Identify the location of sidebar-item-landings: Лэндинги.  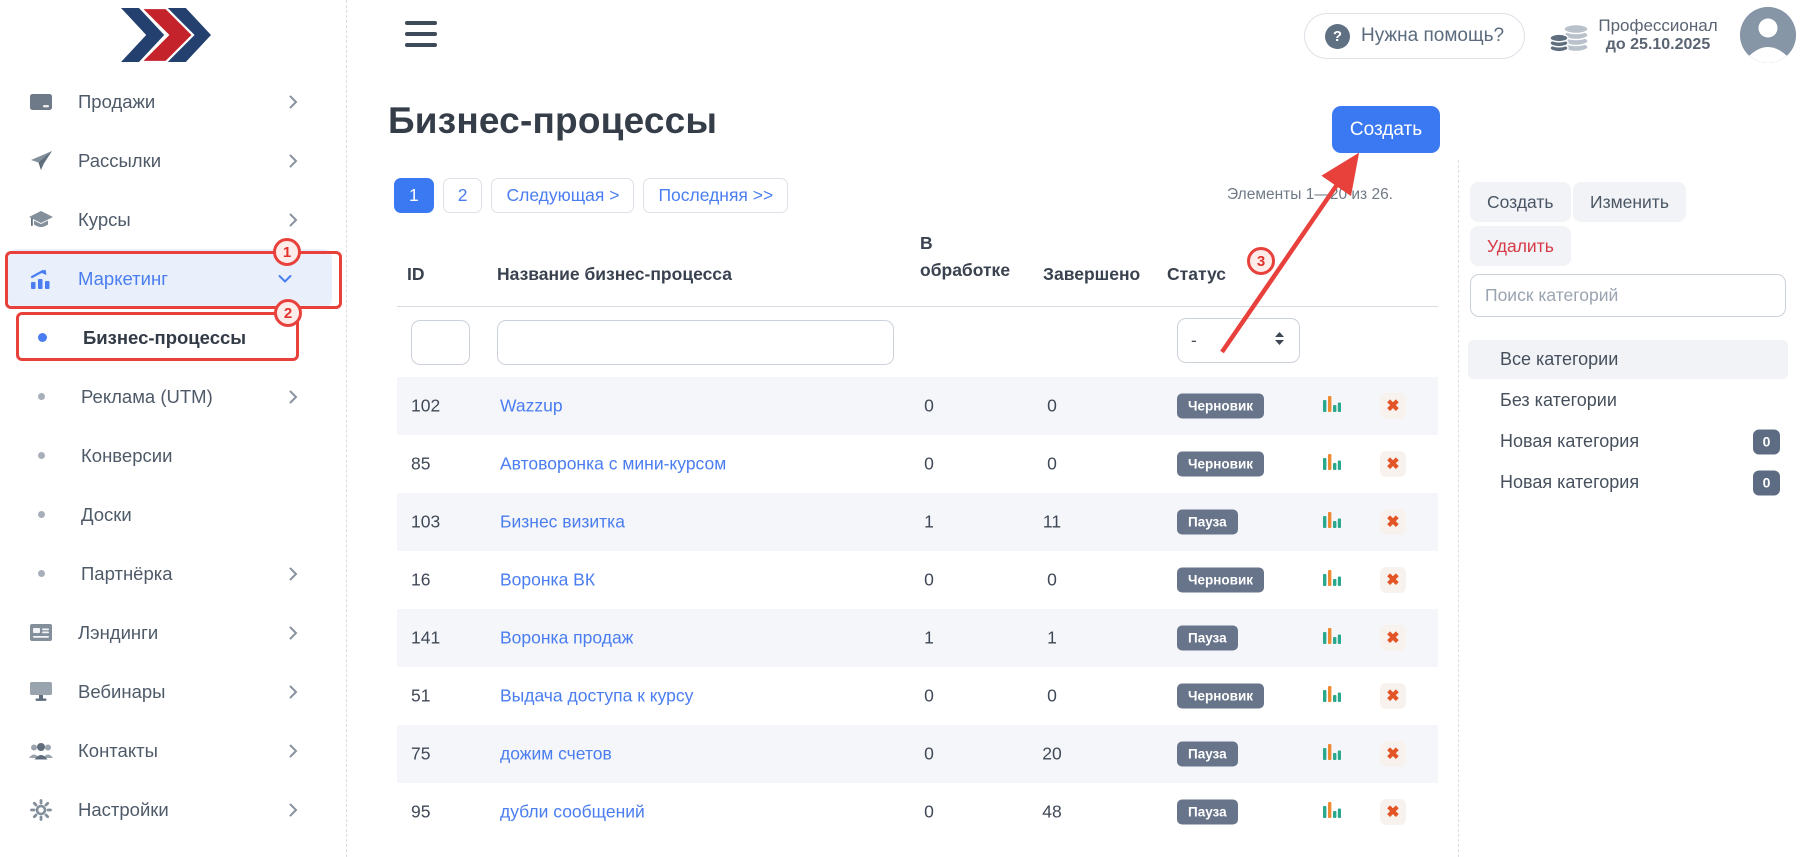
(169, 632).